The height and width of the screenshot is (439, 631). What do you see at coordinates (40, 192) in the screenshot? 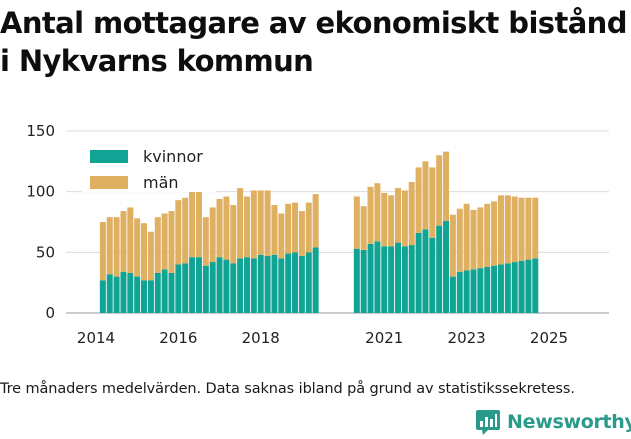
I see `y-tick-label-100: 100` at bounding box center [40, 192].